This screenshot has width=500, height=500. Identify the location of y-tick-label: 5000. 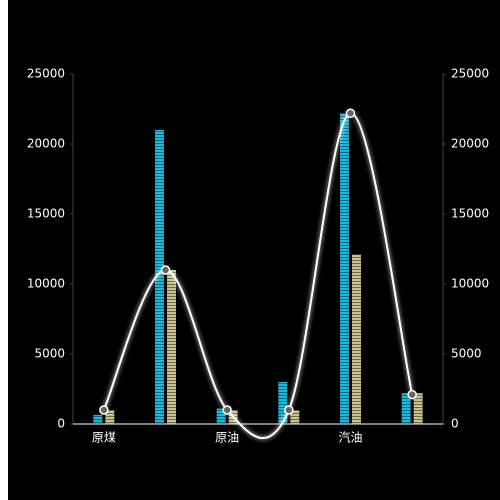
(49, 354).